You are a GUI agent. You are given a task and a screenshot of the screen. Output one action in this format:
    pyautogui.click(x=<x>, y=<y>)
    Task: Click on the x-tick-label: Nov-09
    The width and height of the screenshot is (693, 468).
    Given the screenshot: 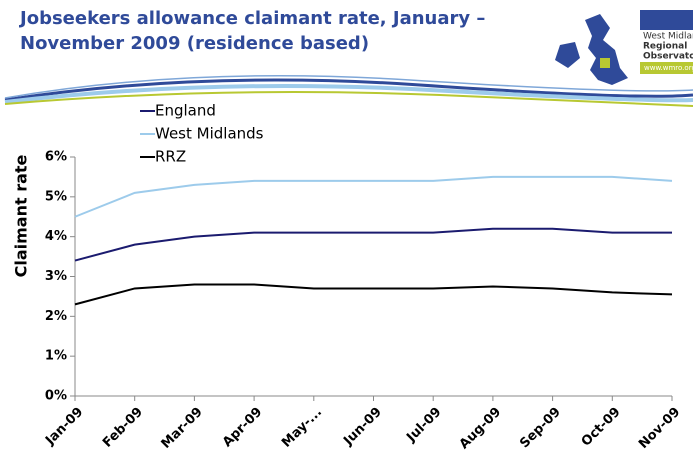 What is the action you would take?
    pyautogui.click(x=659, y=428)
    